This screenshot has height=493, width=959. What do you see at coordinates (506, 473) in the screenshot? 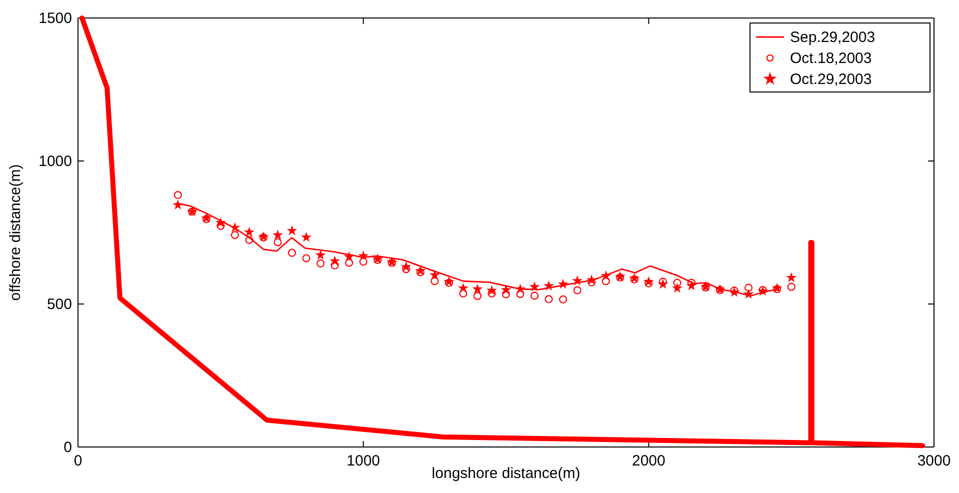
I see `x-axis-title: longshore distance(m)` at bounding box center [506, 473].